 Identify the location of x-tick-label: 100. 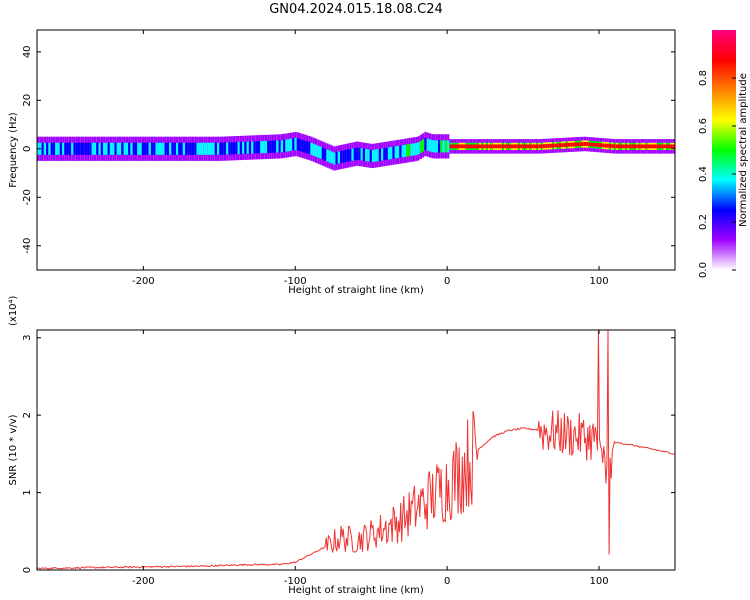
(599, 581).